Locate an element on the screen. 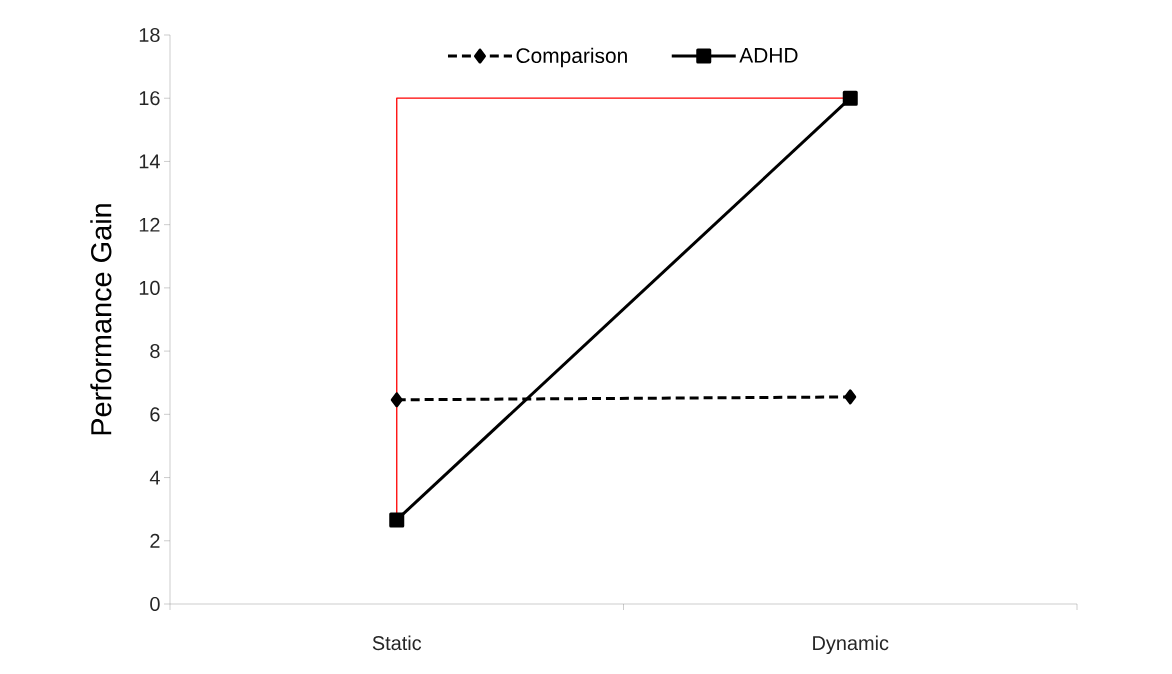 This screenshot has width=1172, height=674. y-axis-title: Performance Gain is located at coordinates (101, 319).